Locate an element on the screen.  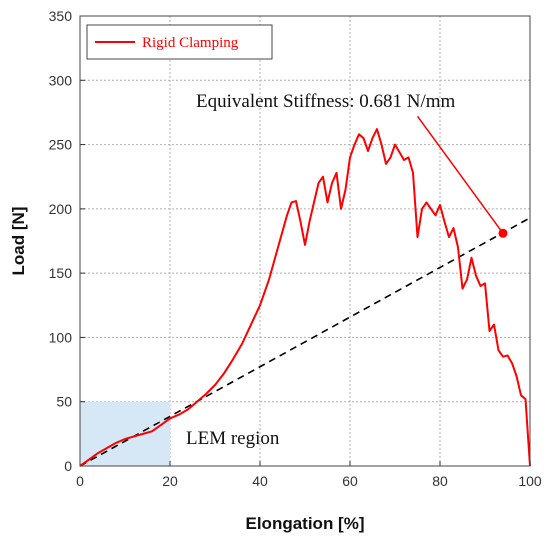
y-tick-label: 350 is located at coordinates (61, 16).